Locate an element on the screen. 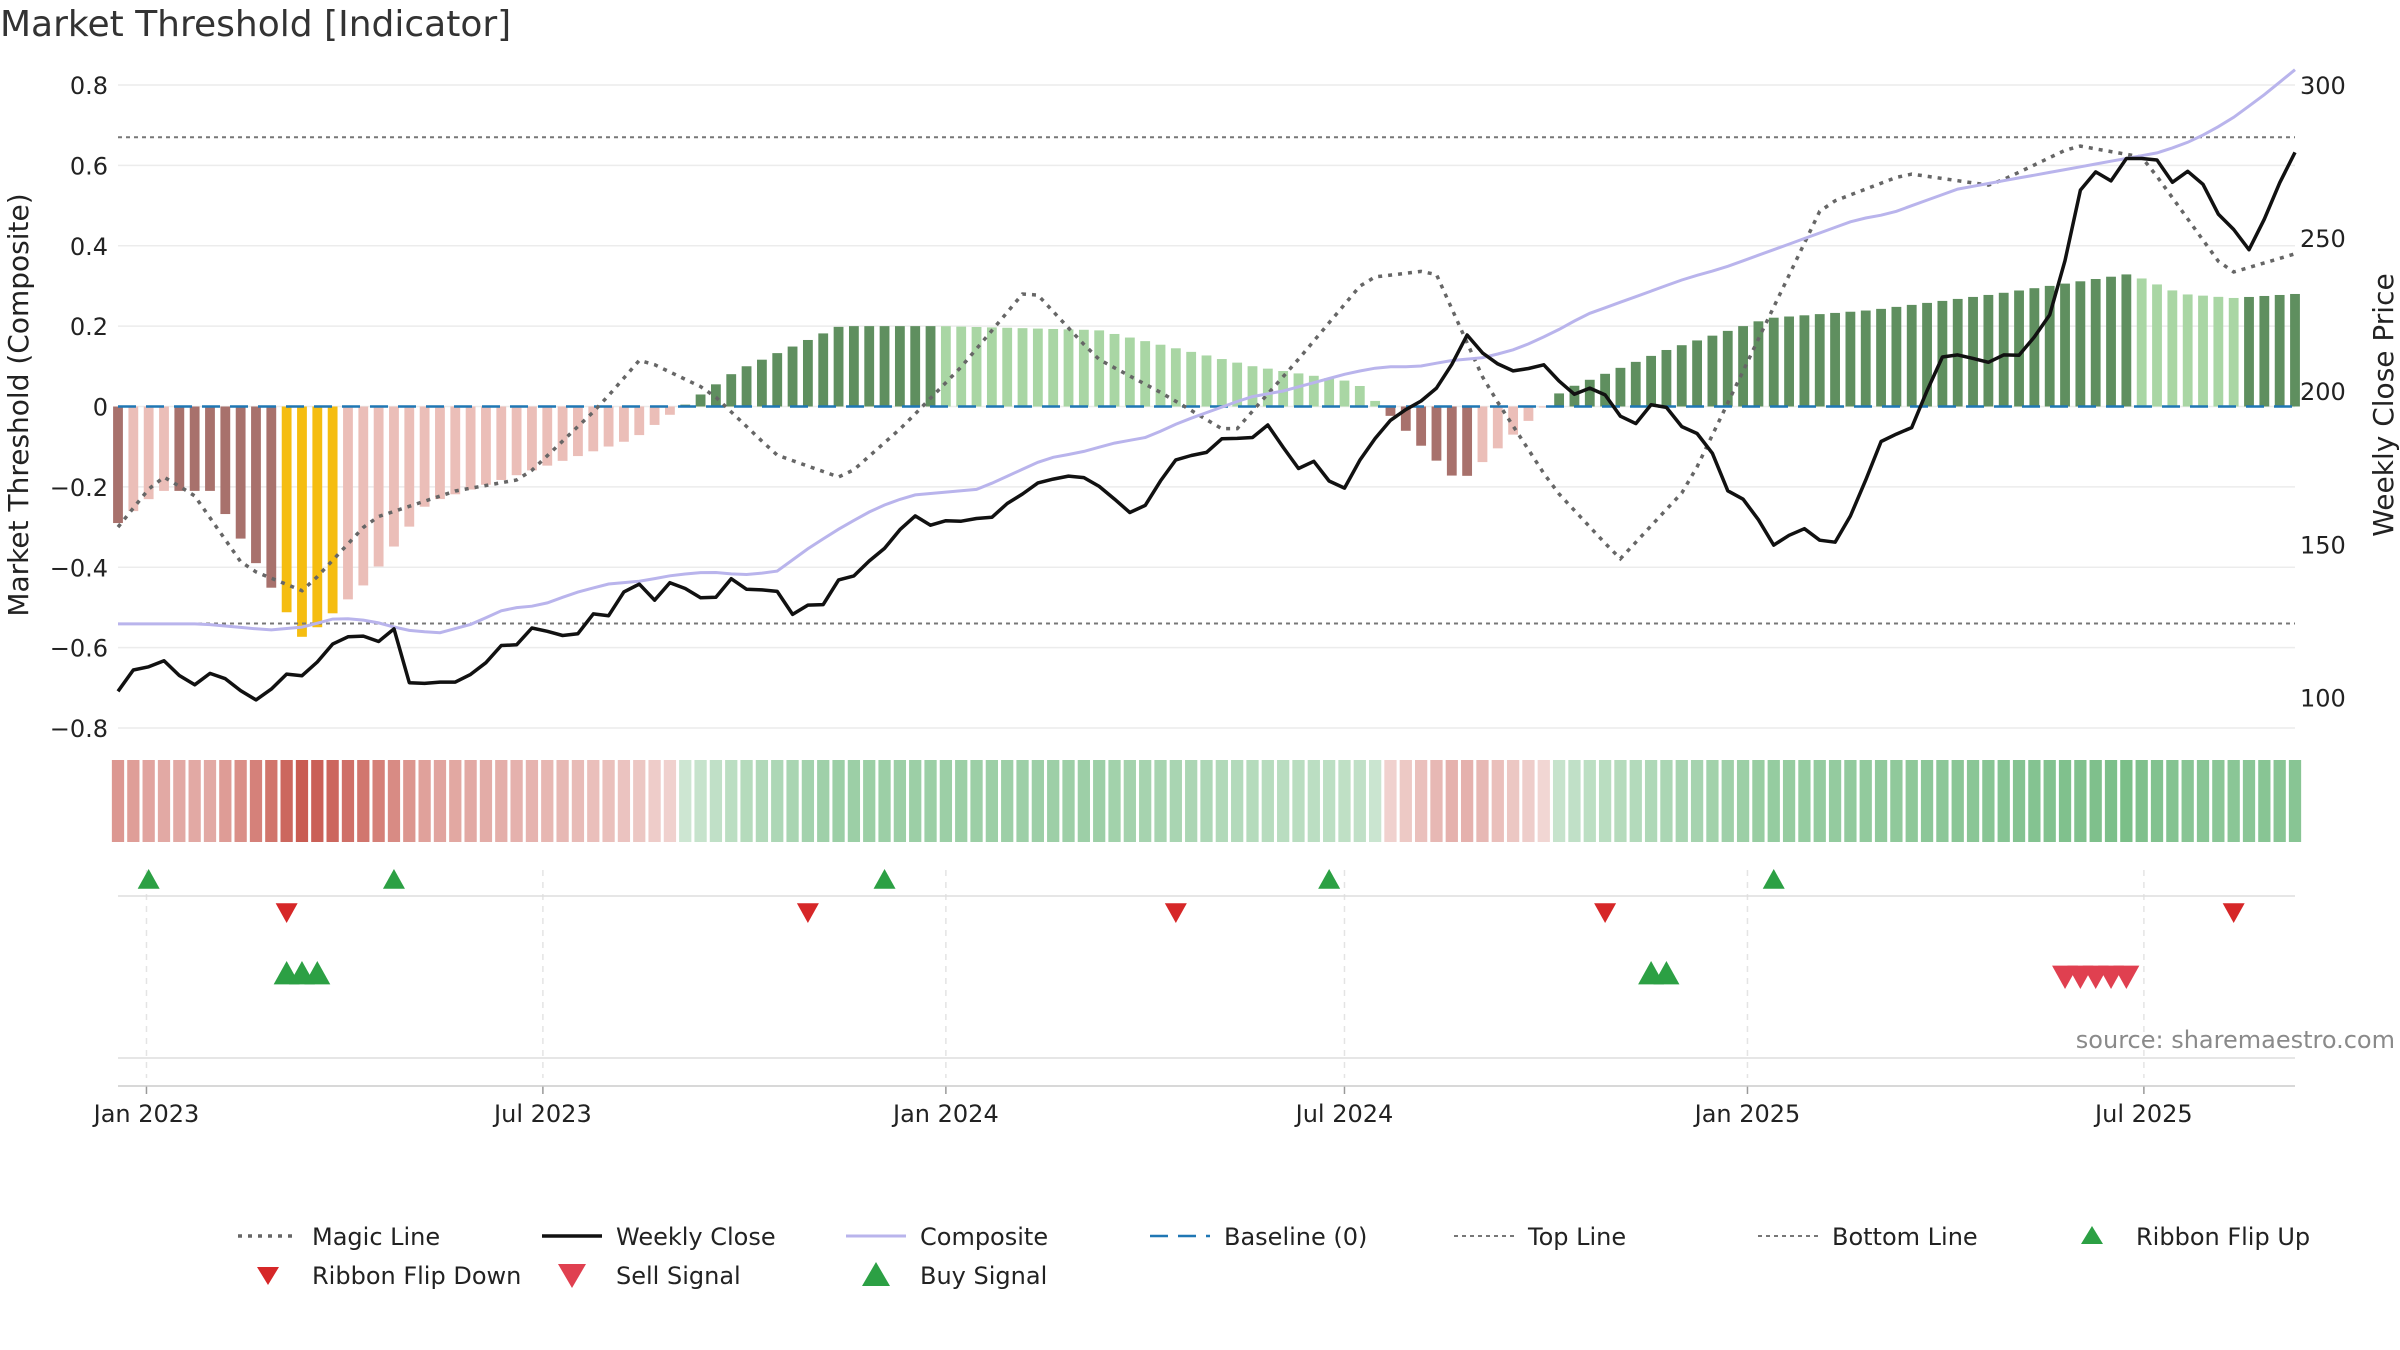 The width and height of the screenshot is (2400, 1350). legend-item: Baseline (0) is located at coordinates (1258, 1237).